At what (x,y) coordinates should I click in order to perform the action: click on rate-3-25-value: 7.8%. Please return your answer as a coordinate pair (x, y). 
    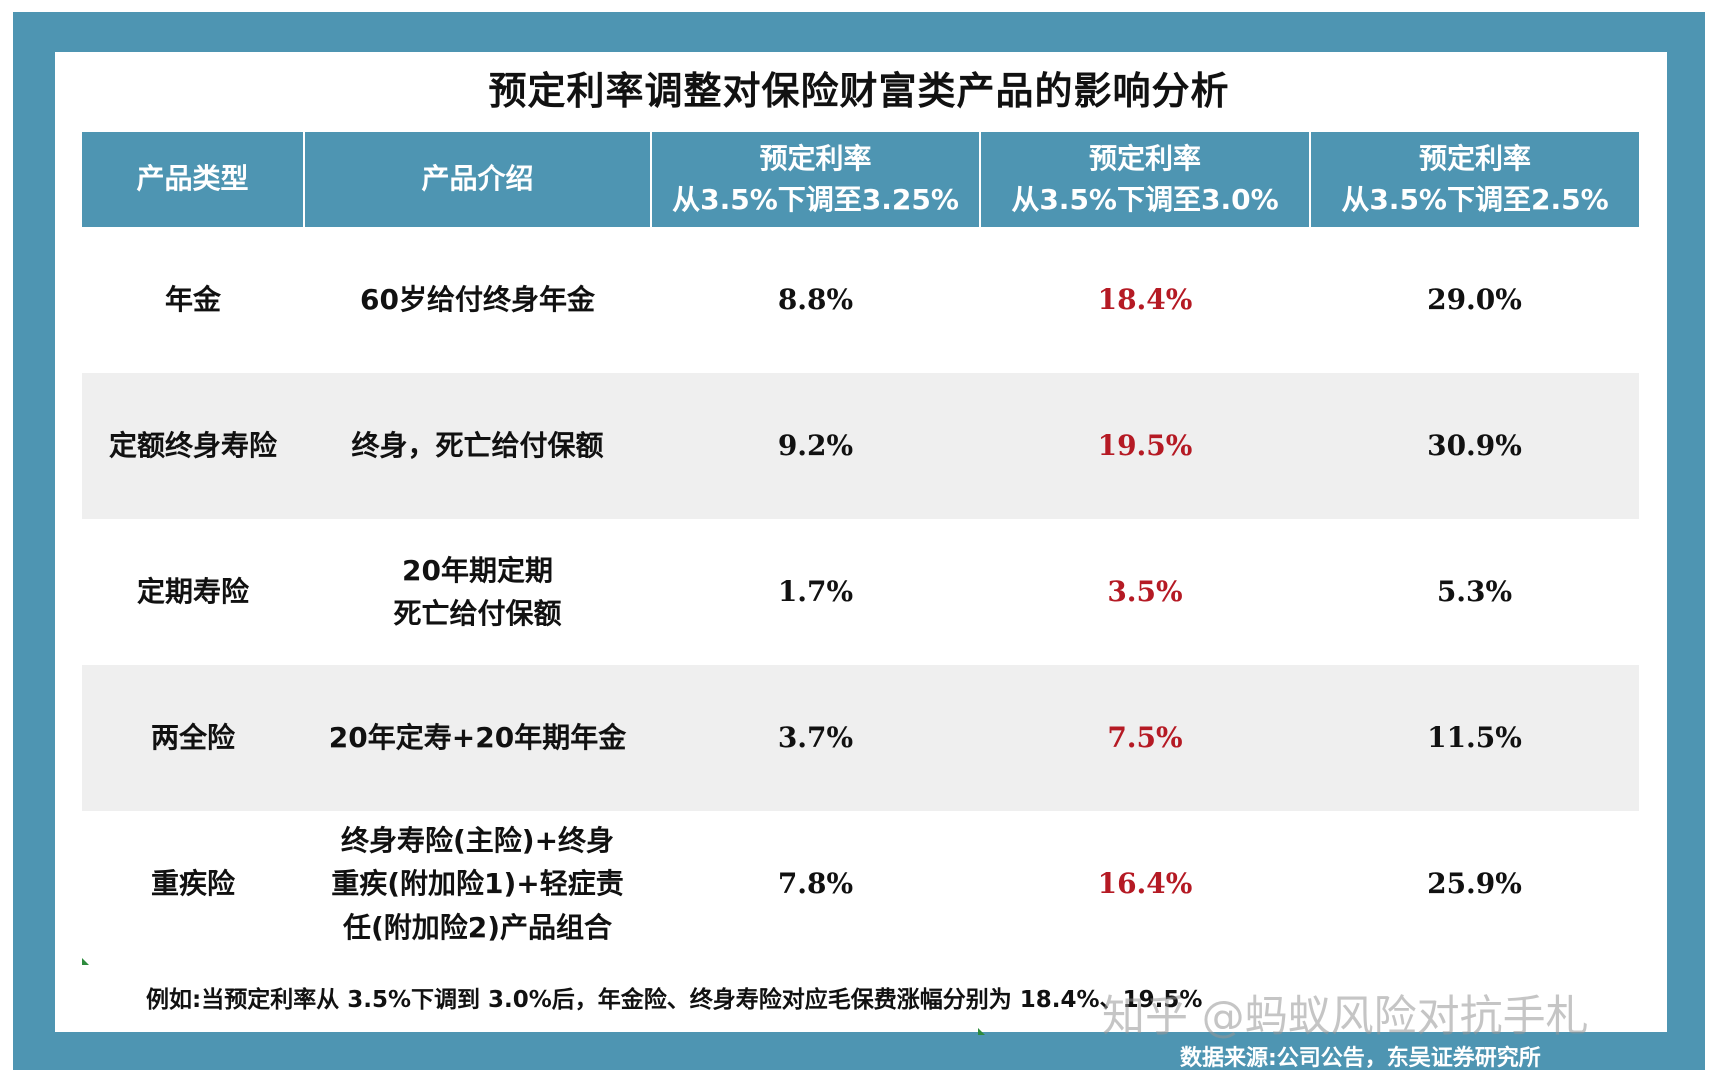
    Looking at the image, I should click on (815, 884).